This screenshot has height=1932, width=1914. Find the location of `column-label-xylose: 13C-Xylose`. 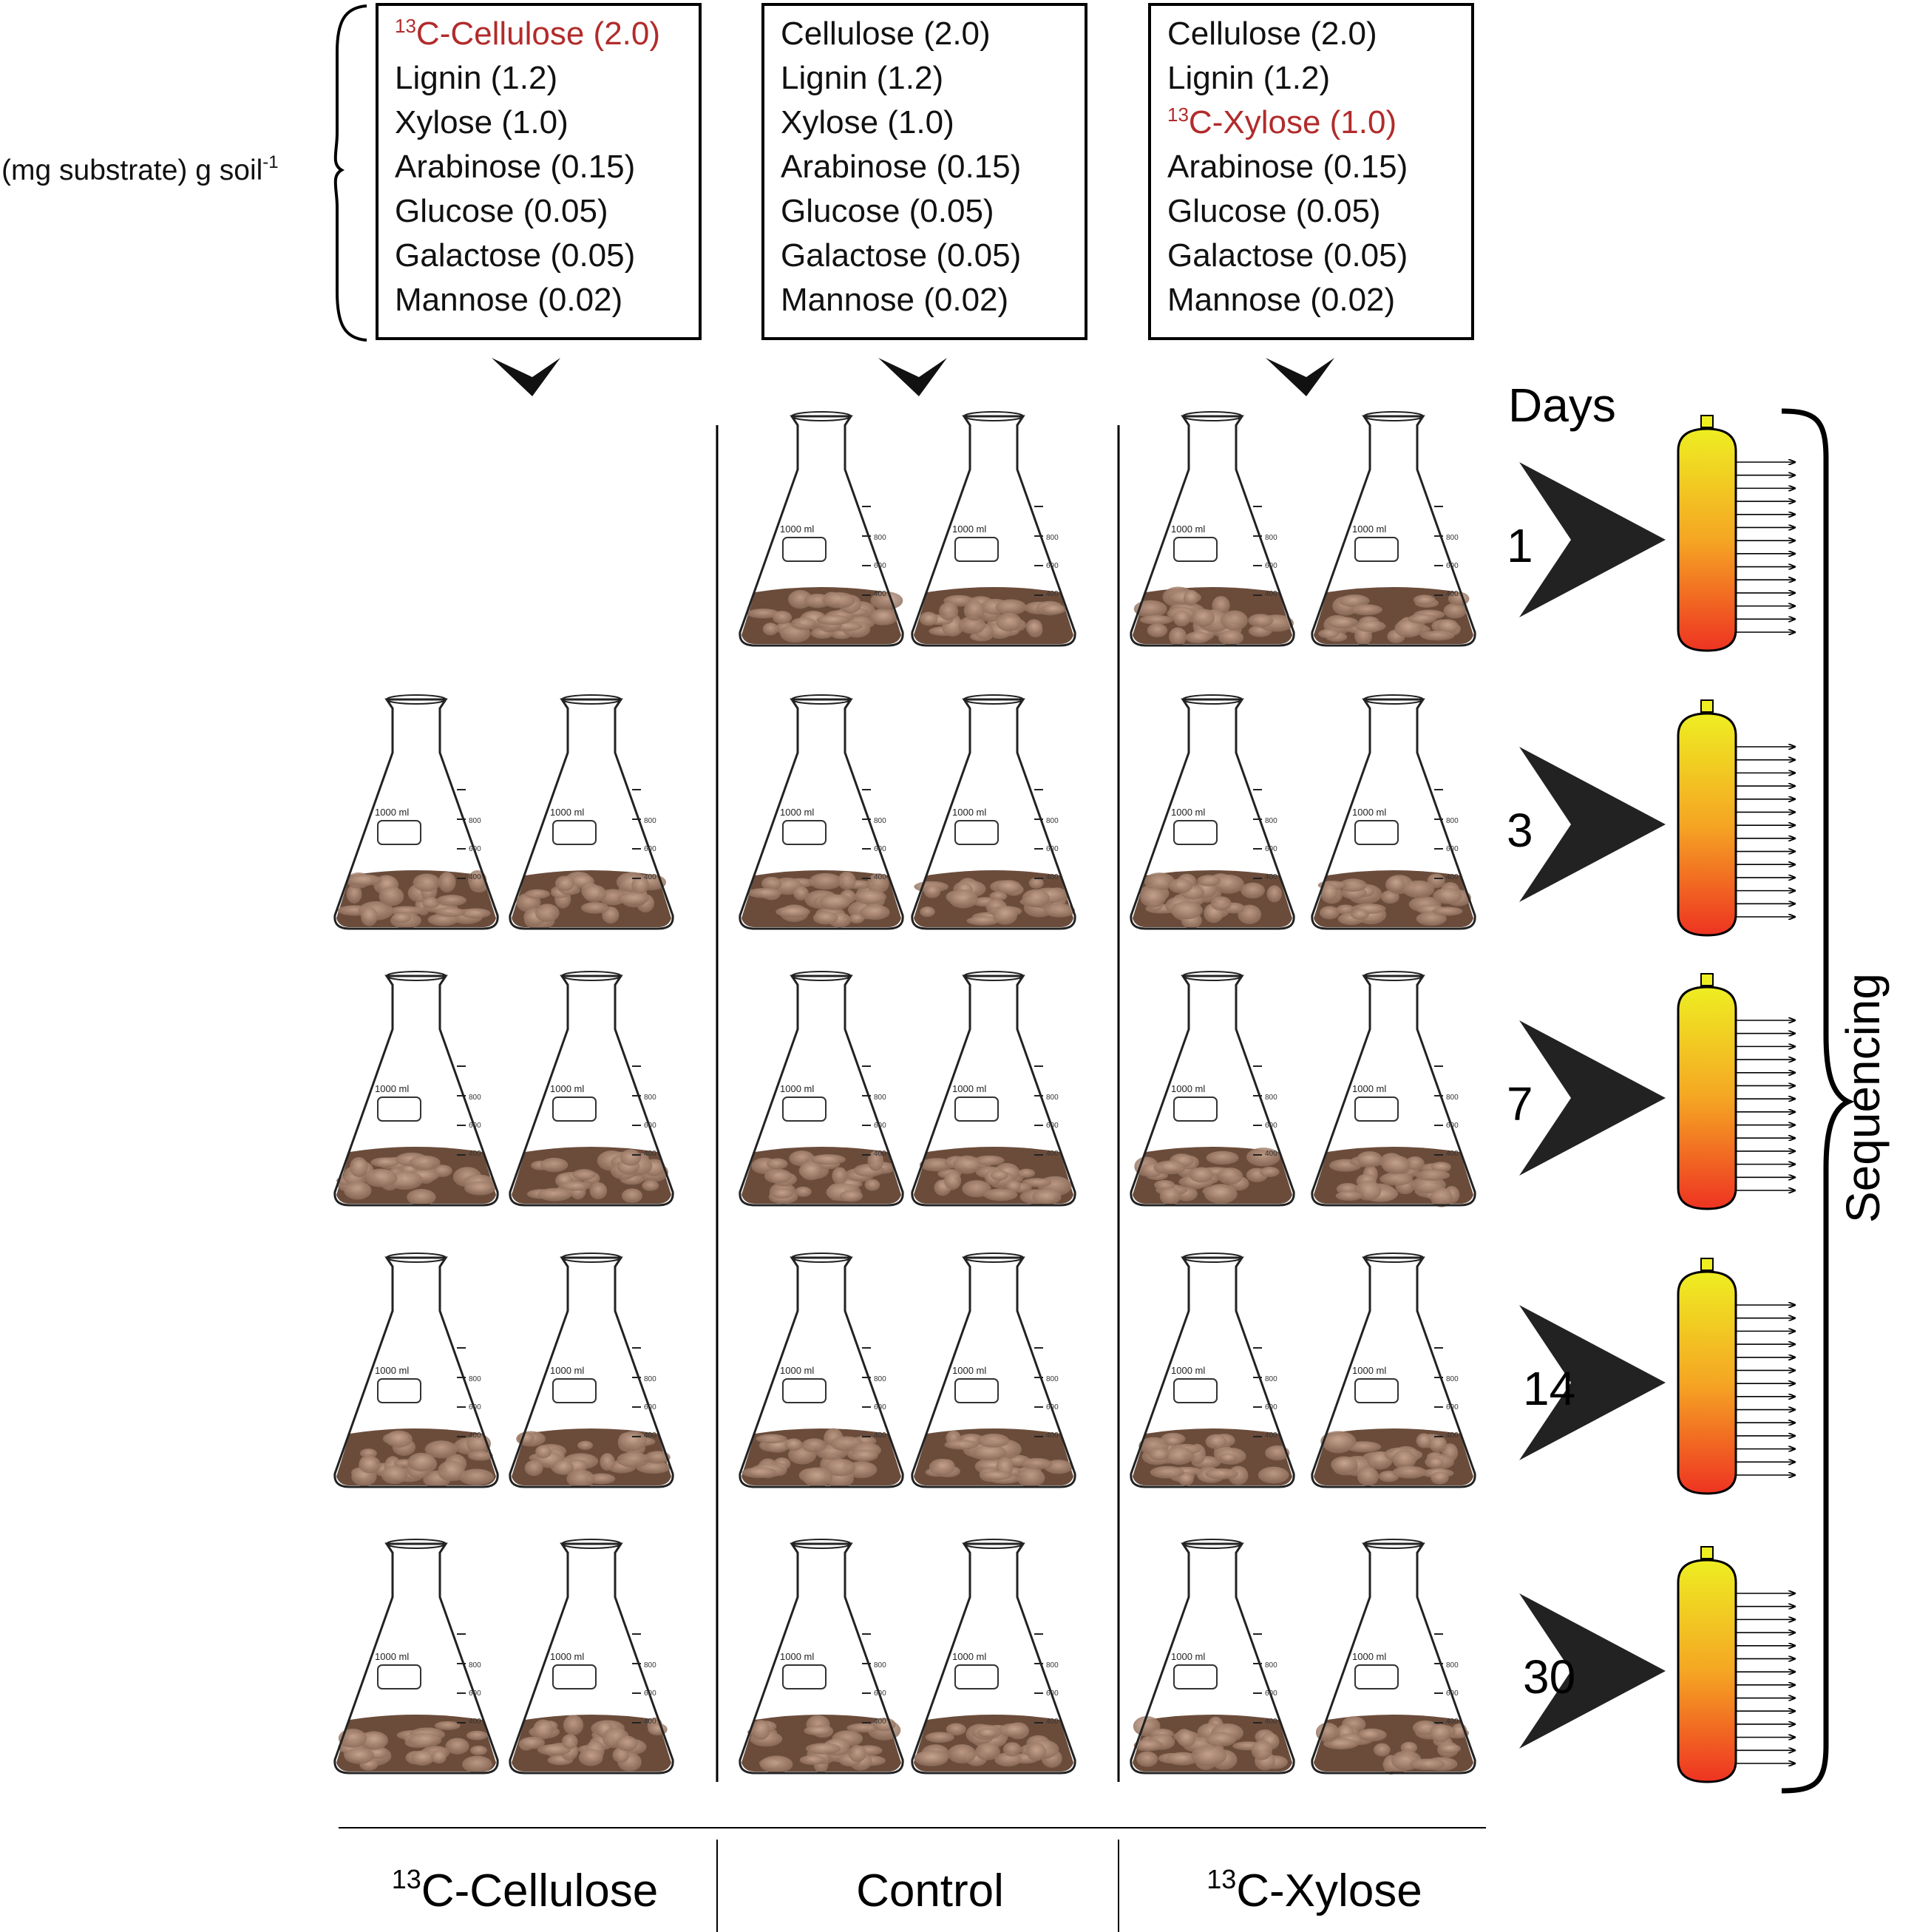

column-label-xylose: 13C-Xylose is located at coordinates (1314, 1890).